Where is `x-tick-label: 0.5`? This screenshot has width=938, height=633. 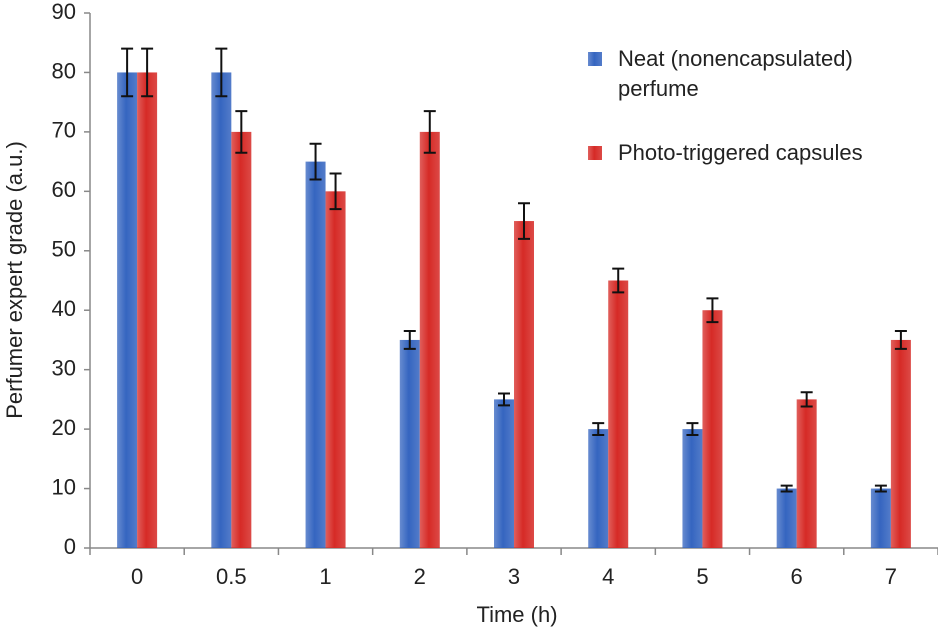 x-tick-label: 0.5 is located at coordinates (231, 576).